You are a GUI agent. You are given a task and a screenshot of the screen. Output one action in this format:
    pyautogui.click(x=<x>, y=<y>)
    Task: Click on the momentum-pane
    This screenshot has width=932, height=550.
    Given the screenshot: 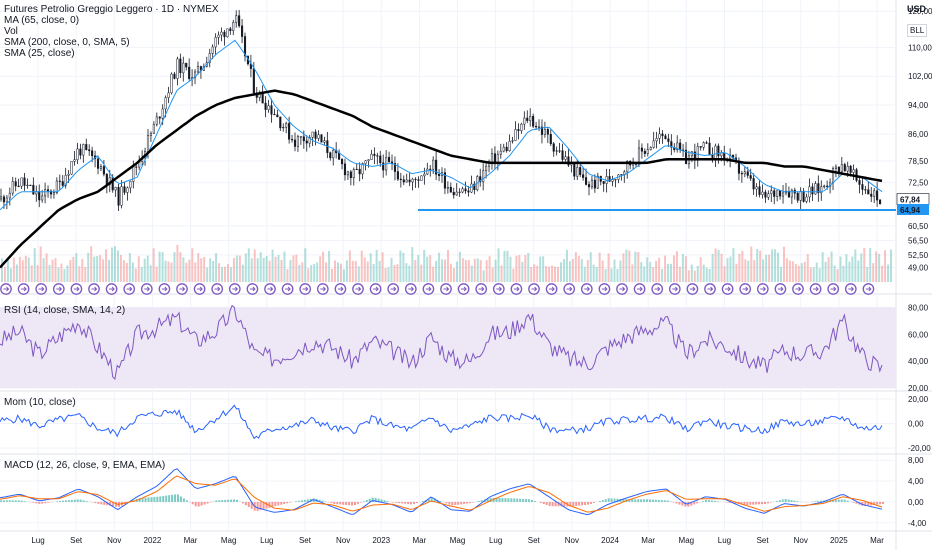 What is the action you would take?
    pyautogui.click(x=441, y=422)
    